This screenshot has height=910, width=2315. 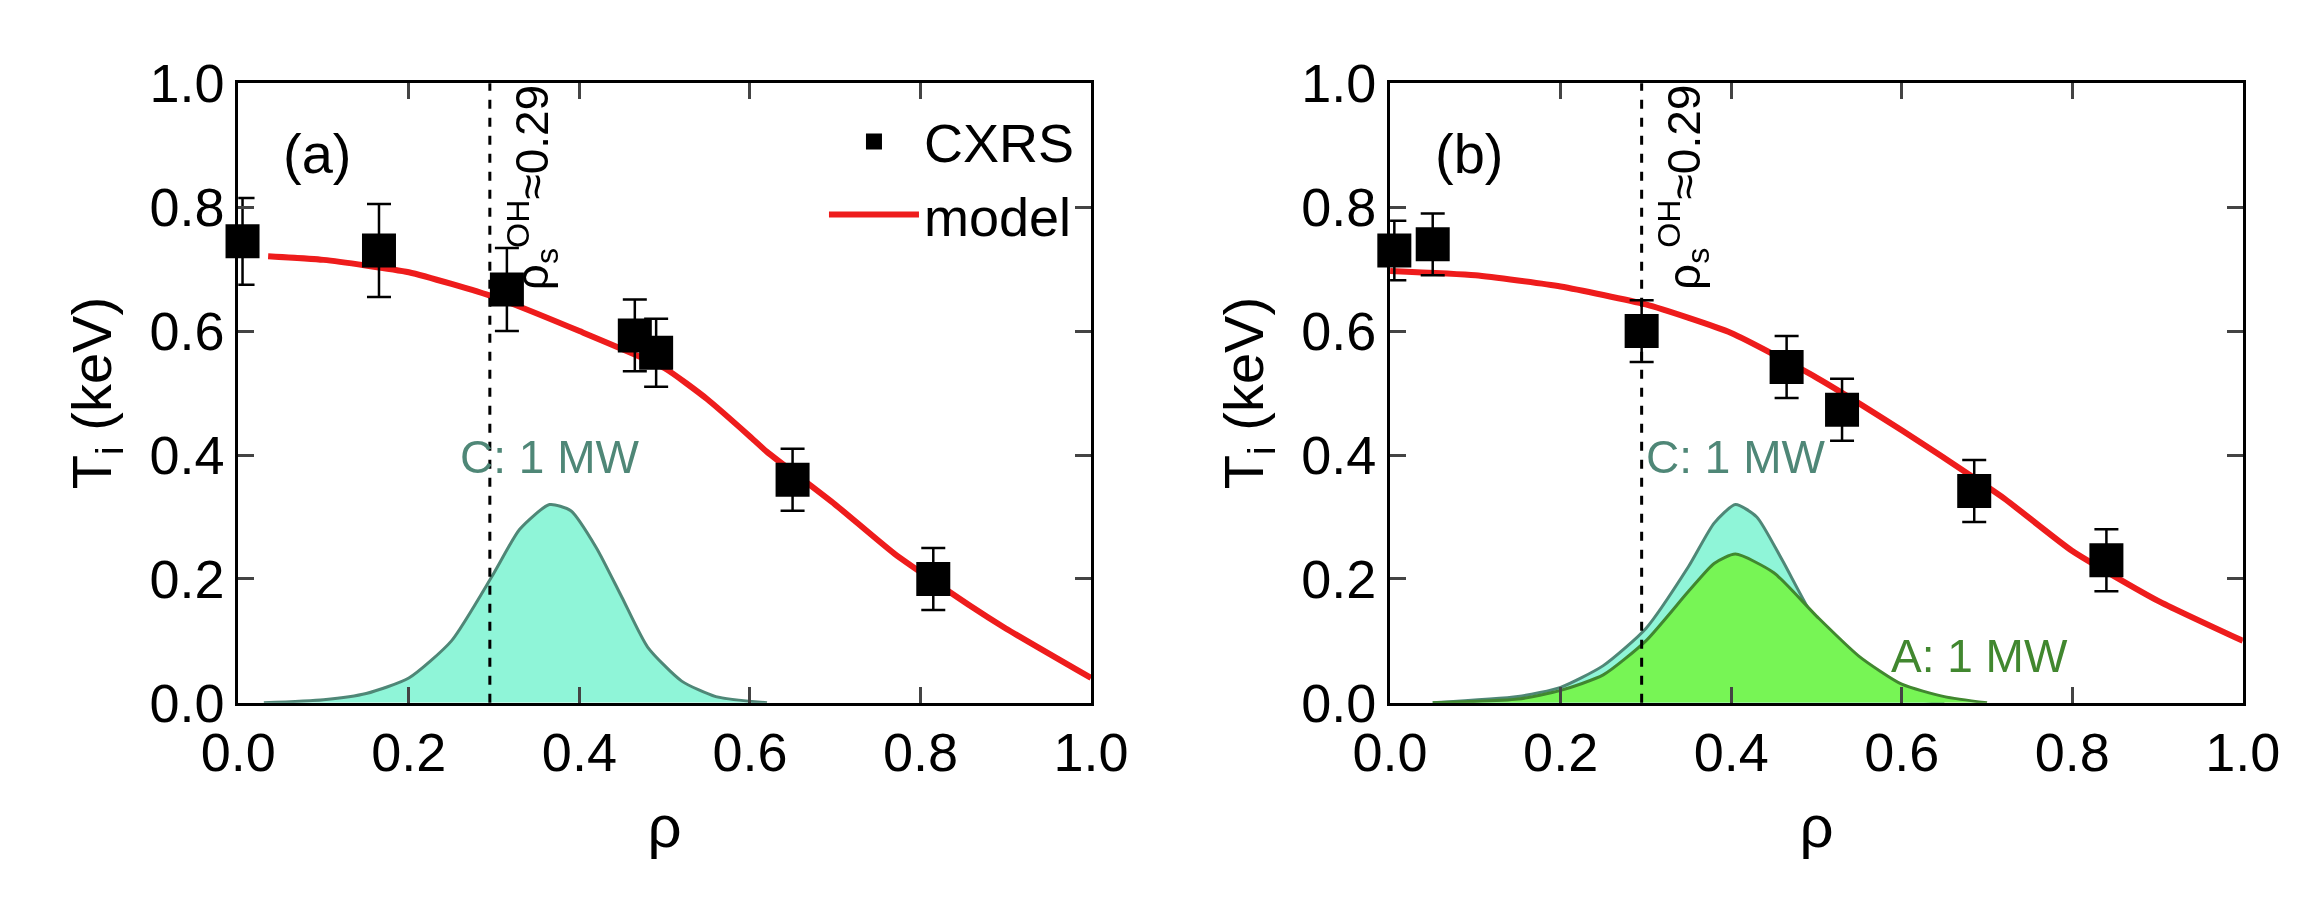 I want to click on annotation: (b), so click(x=1469, y=153).